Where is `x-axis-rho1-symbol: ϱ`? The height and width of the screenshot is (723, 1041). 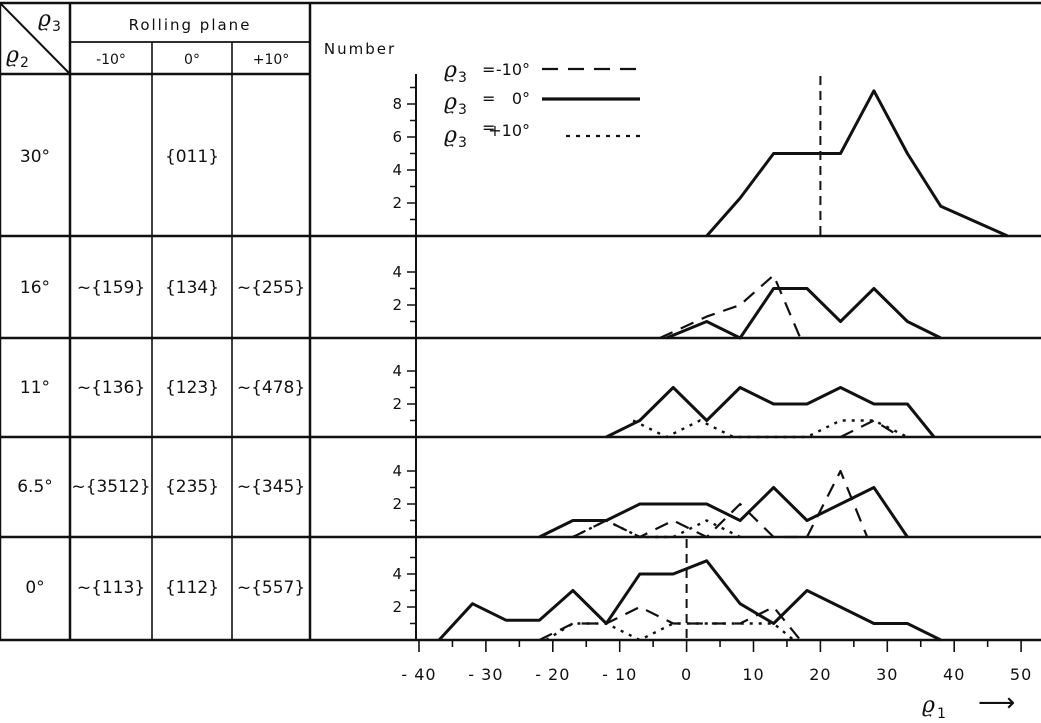 x-axis-rho1-symbol: ϱ is located at coordinates (928, 705).